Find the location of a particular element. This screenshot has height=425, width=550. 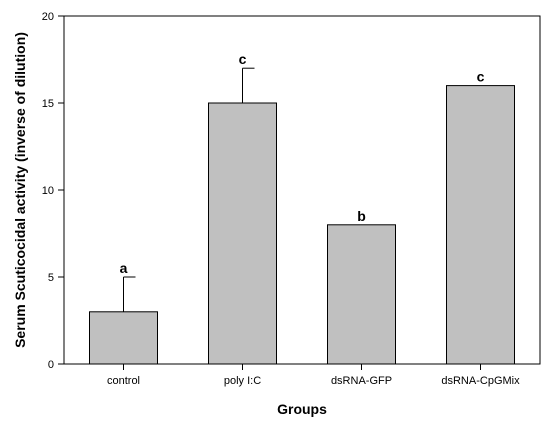

y-axis-ticks: 0 5 10 15 20 is located at coordinates (53, 191).